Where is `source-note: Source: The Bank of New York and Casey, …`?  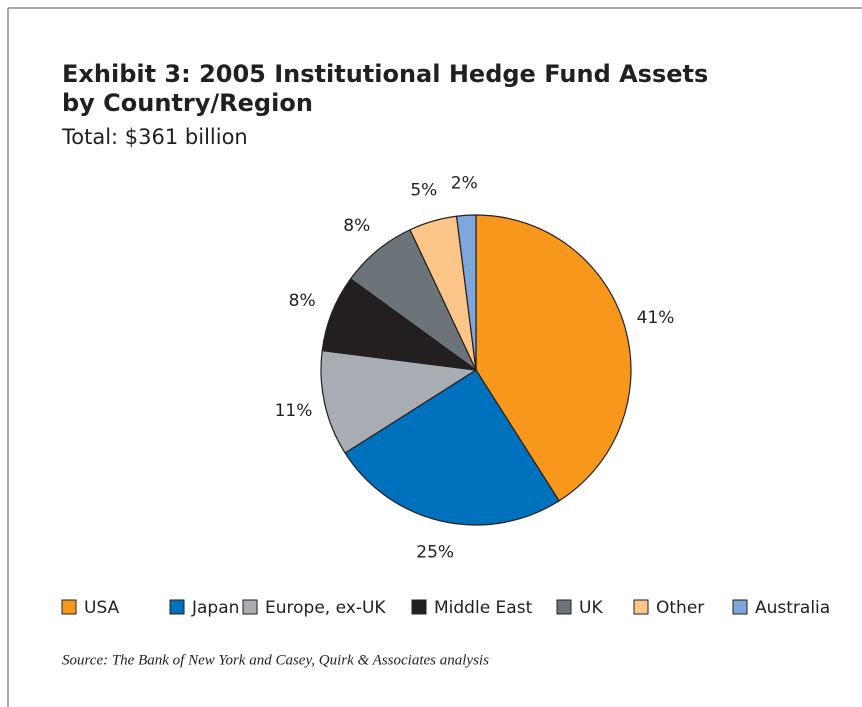
source-note: Source: The Bank of New York and Casey, … is located at coordinates (275, 660).